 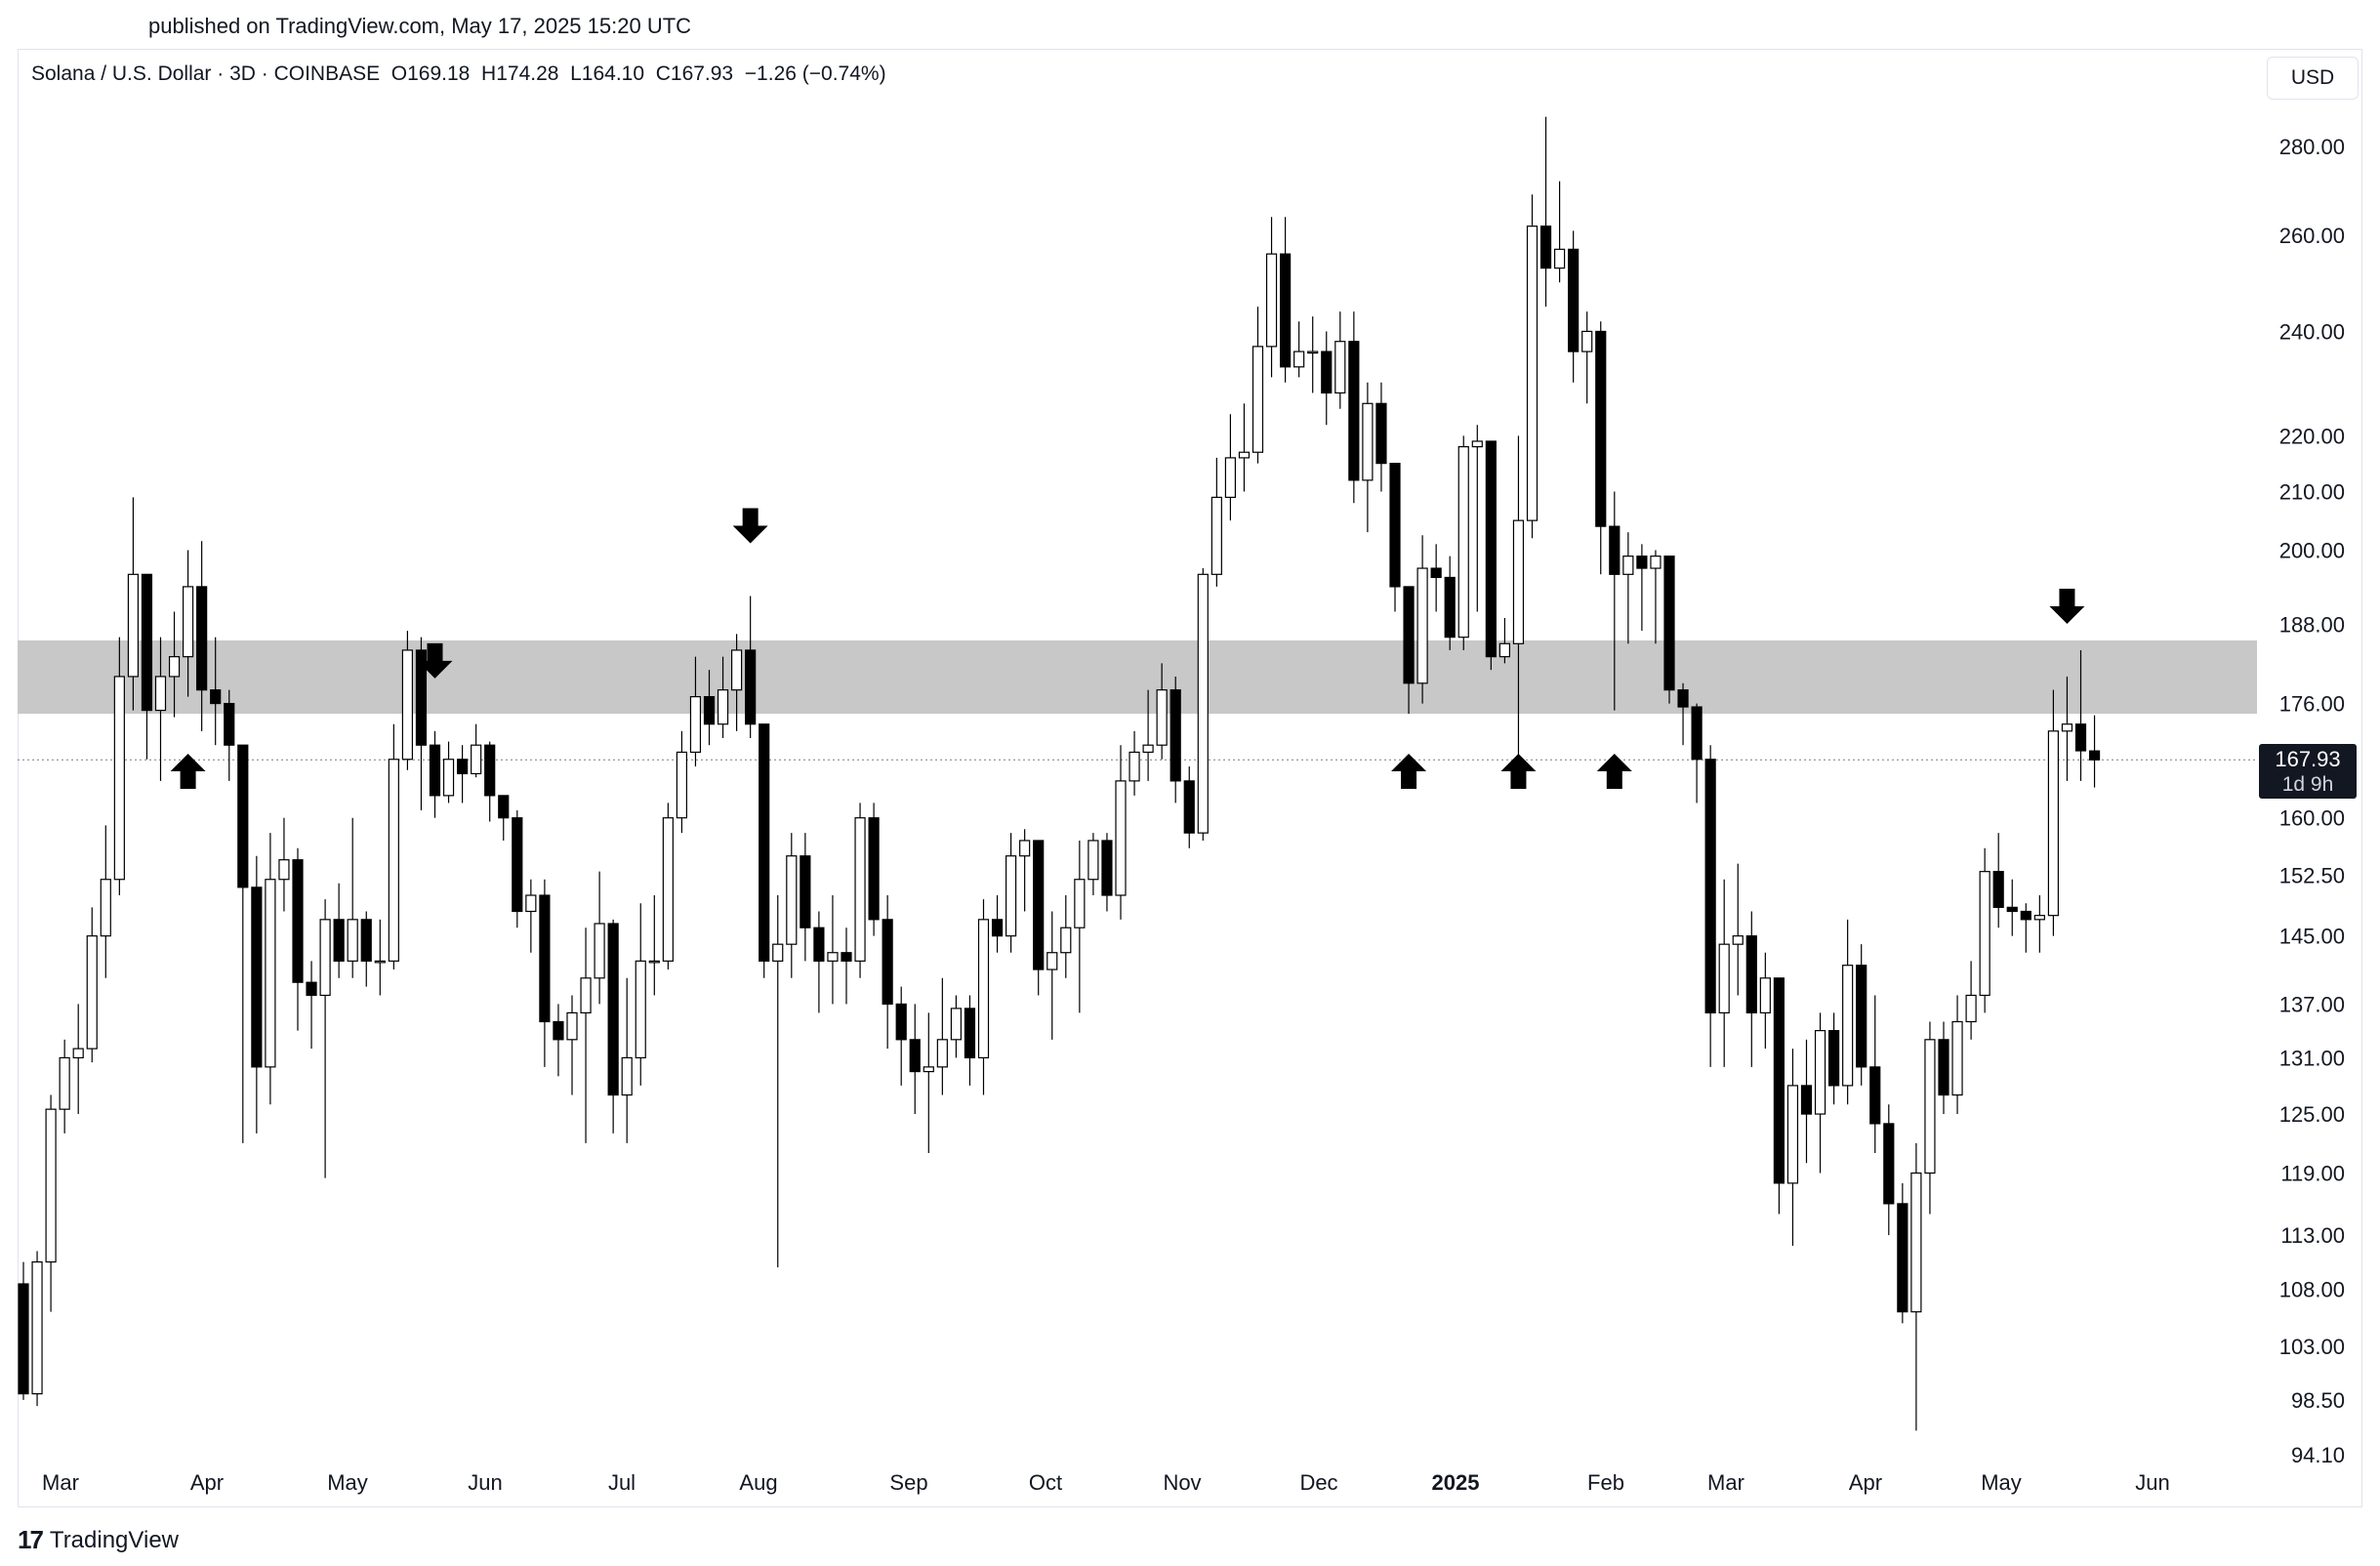 What do you see at coordinates (2067, 606) in the screenshot?
I see `down-arrow-marker` at bounding box center [2067, 606].